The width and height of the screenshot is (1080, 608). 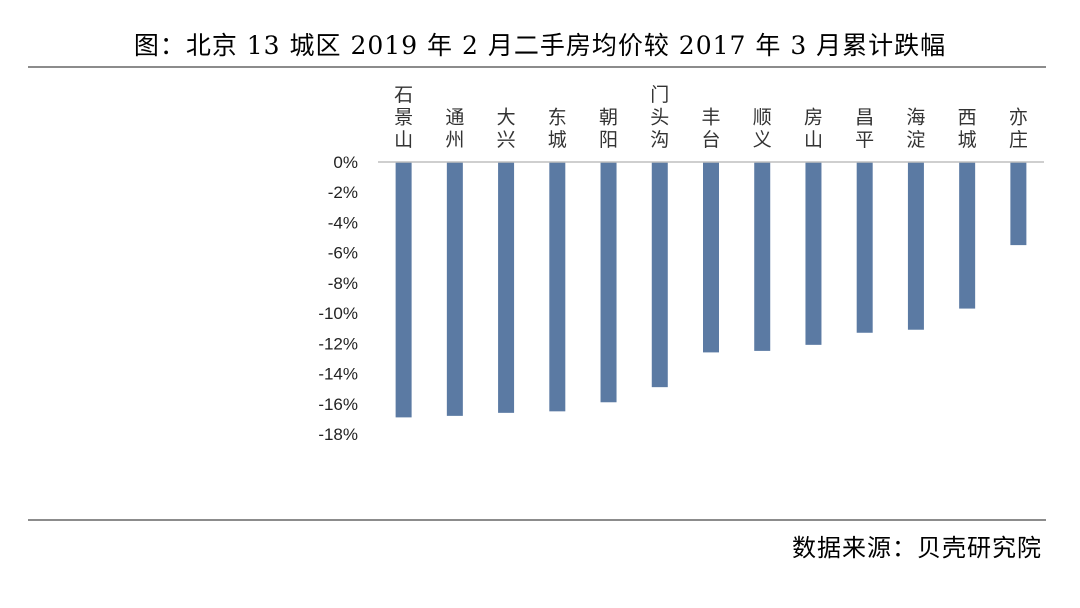 What do you see at coordinates (608, 129) in the screenshot?
I see `category-label: 朝阳` at bounding box center [608, 129].